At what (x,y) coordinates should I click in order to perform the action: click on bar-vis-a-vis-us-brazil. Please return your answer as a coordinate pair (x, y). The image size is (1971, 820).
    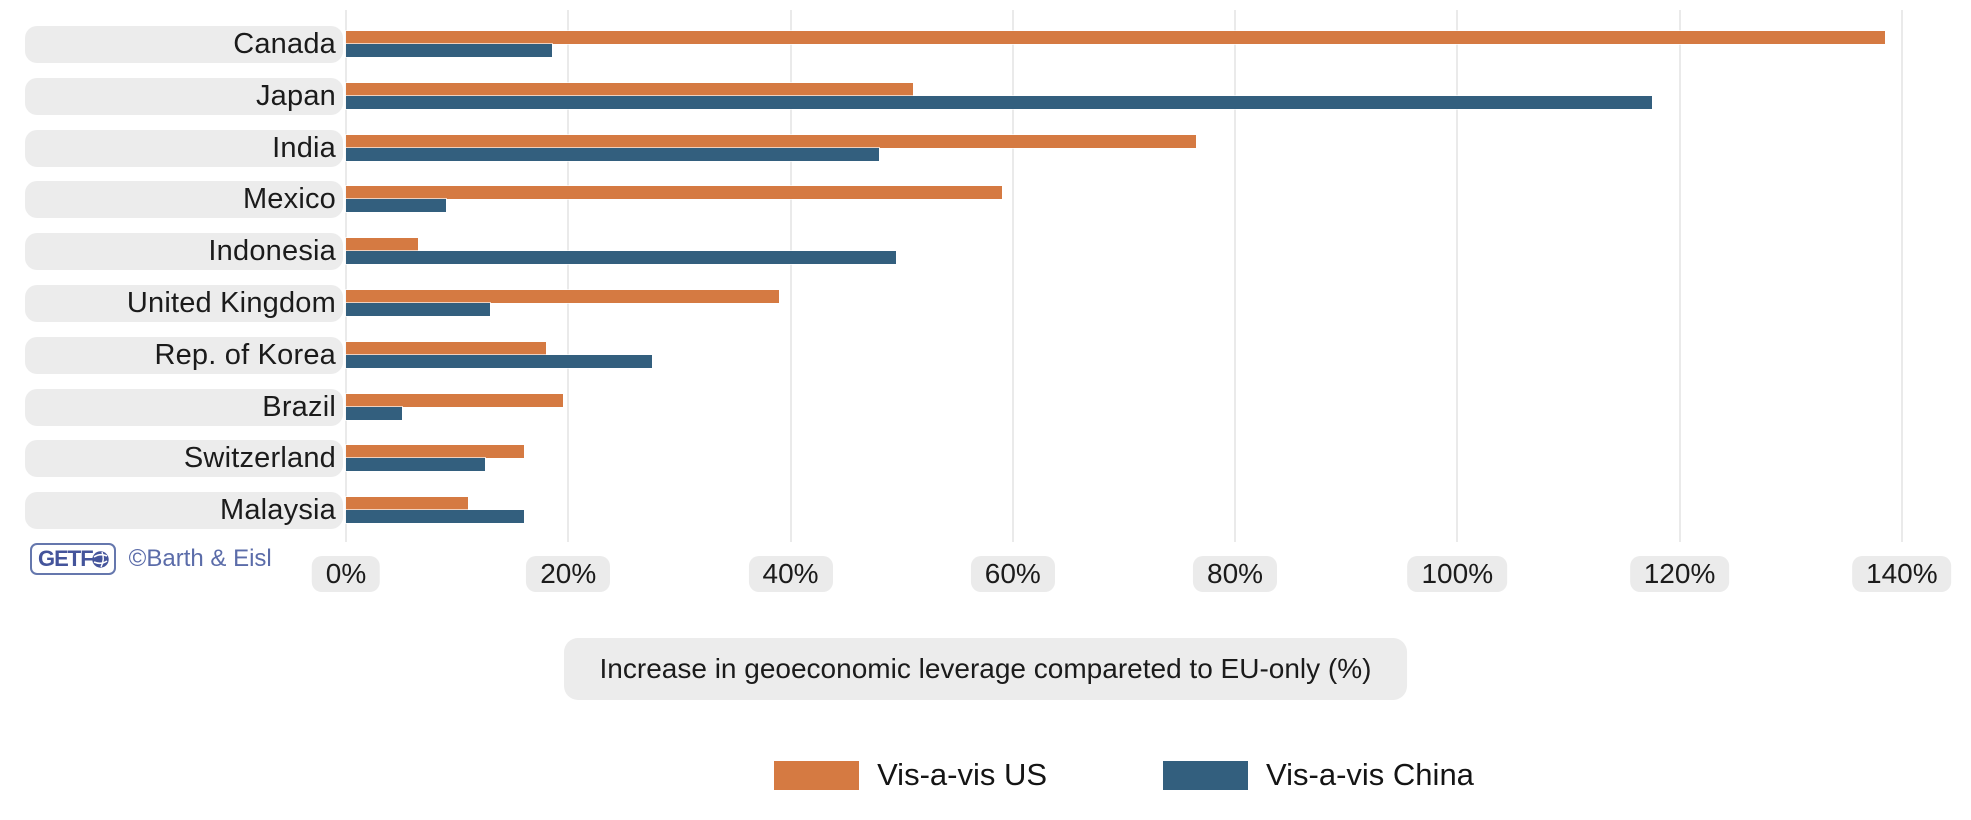
    Looking at the image, I should click on (454, 400).